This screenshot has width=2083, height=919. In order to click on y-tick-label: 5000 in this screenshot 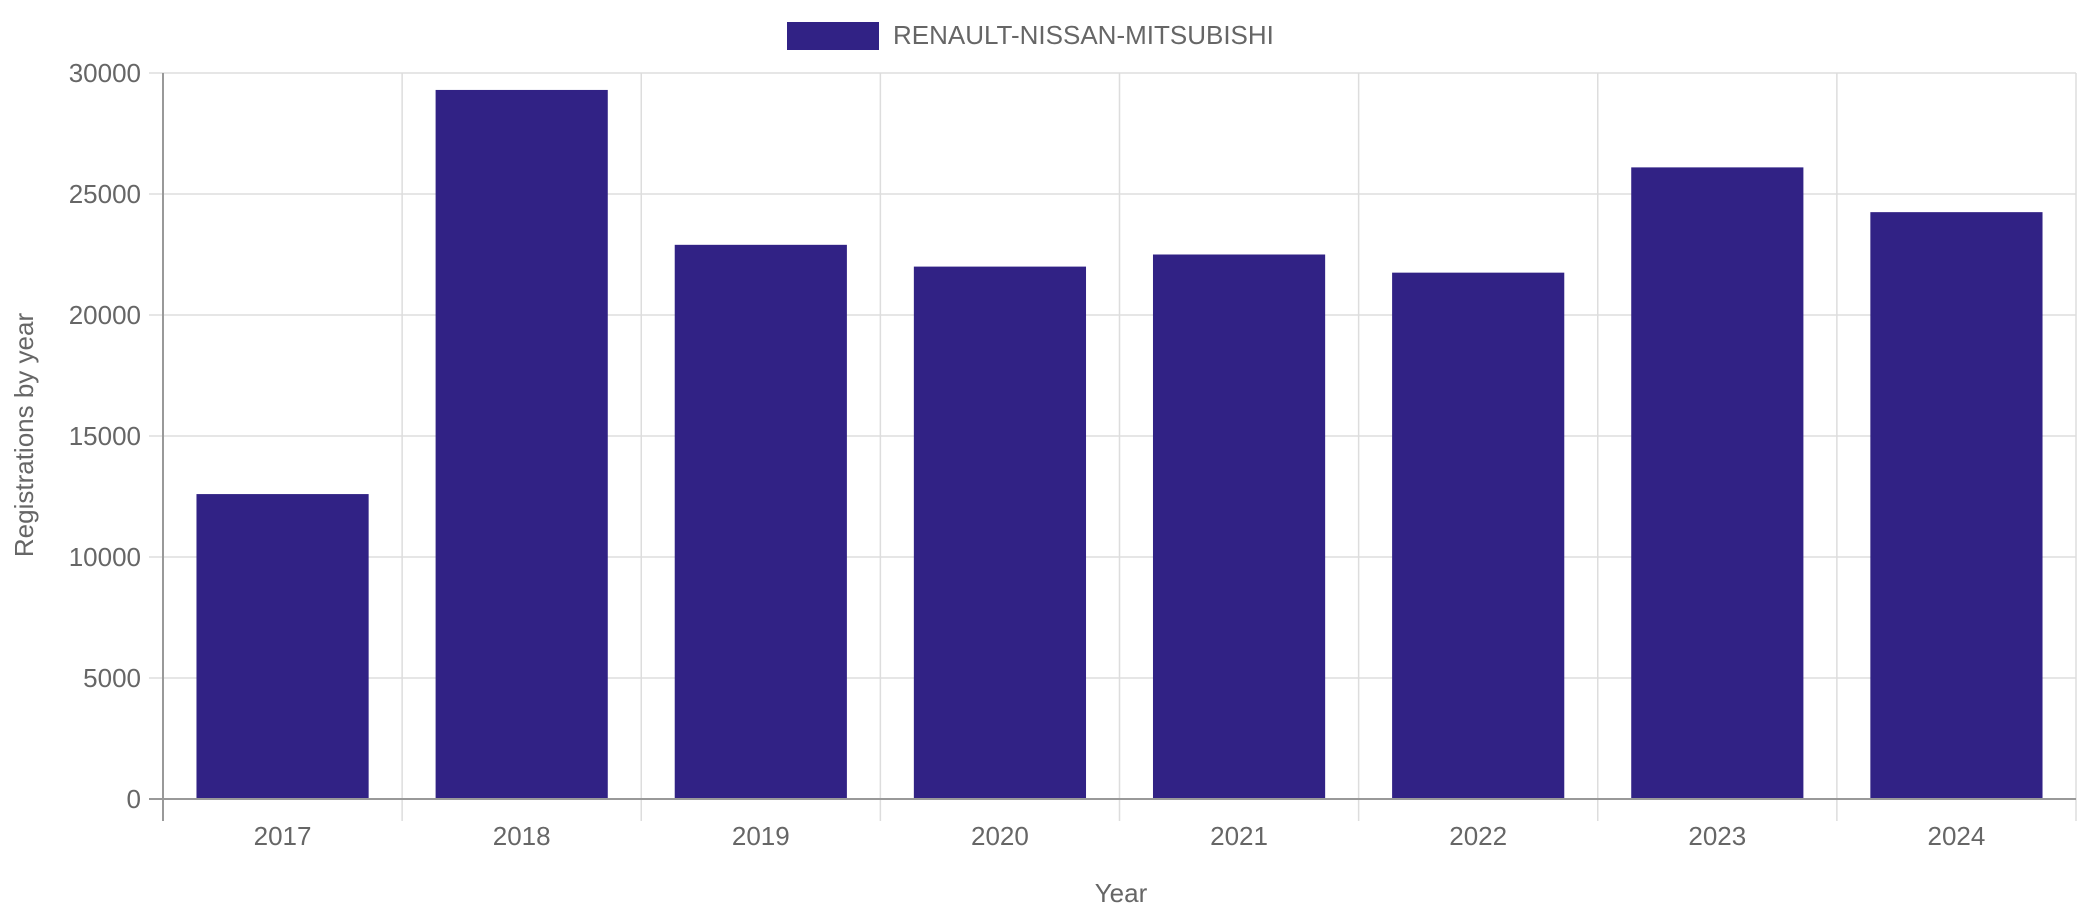, I will do `click(112, 678)`.